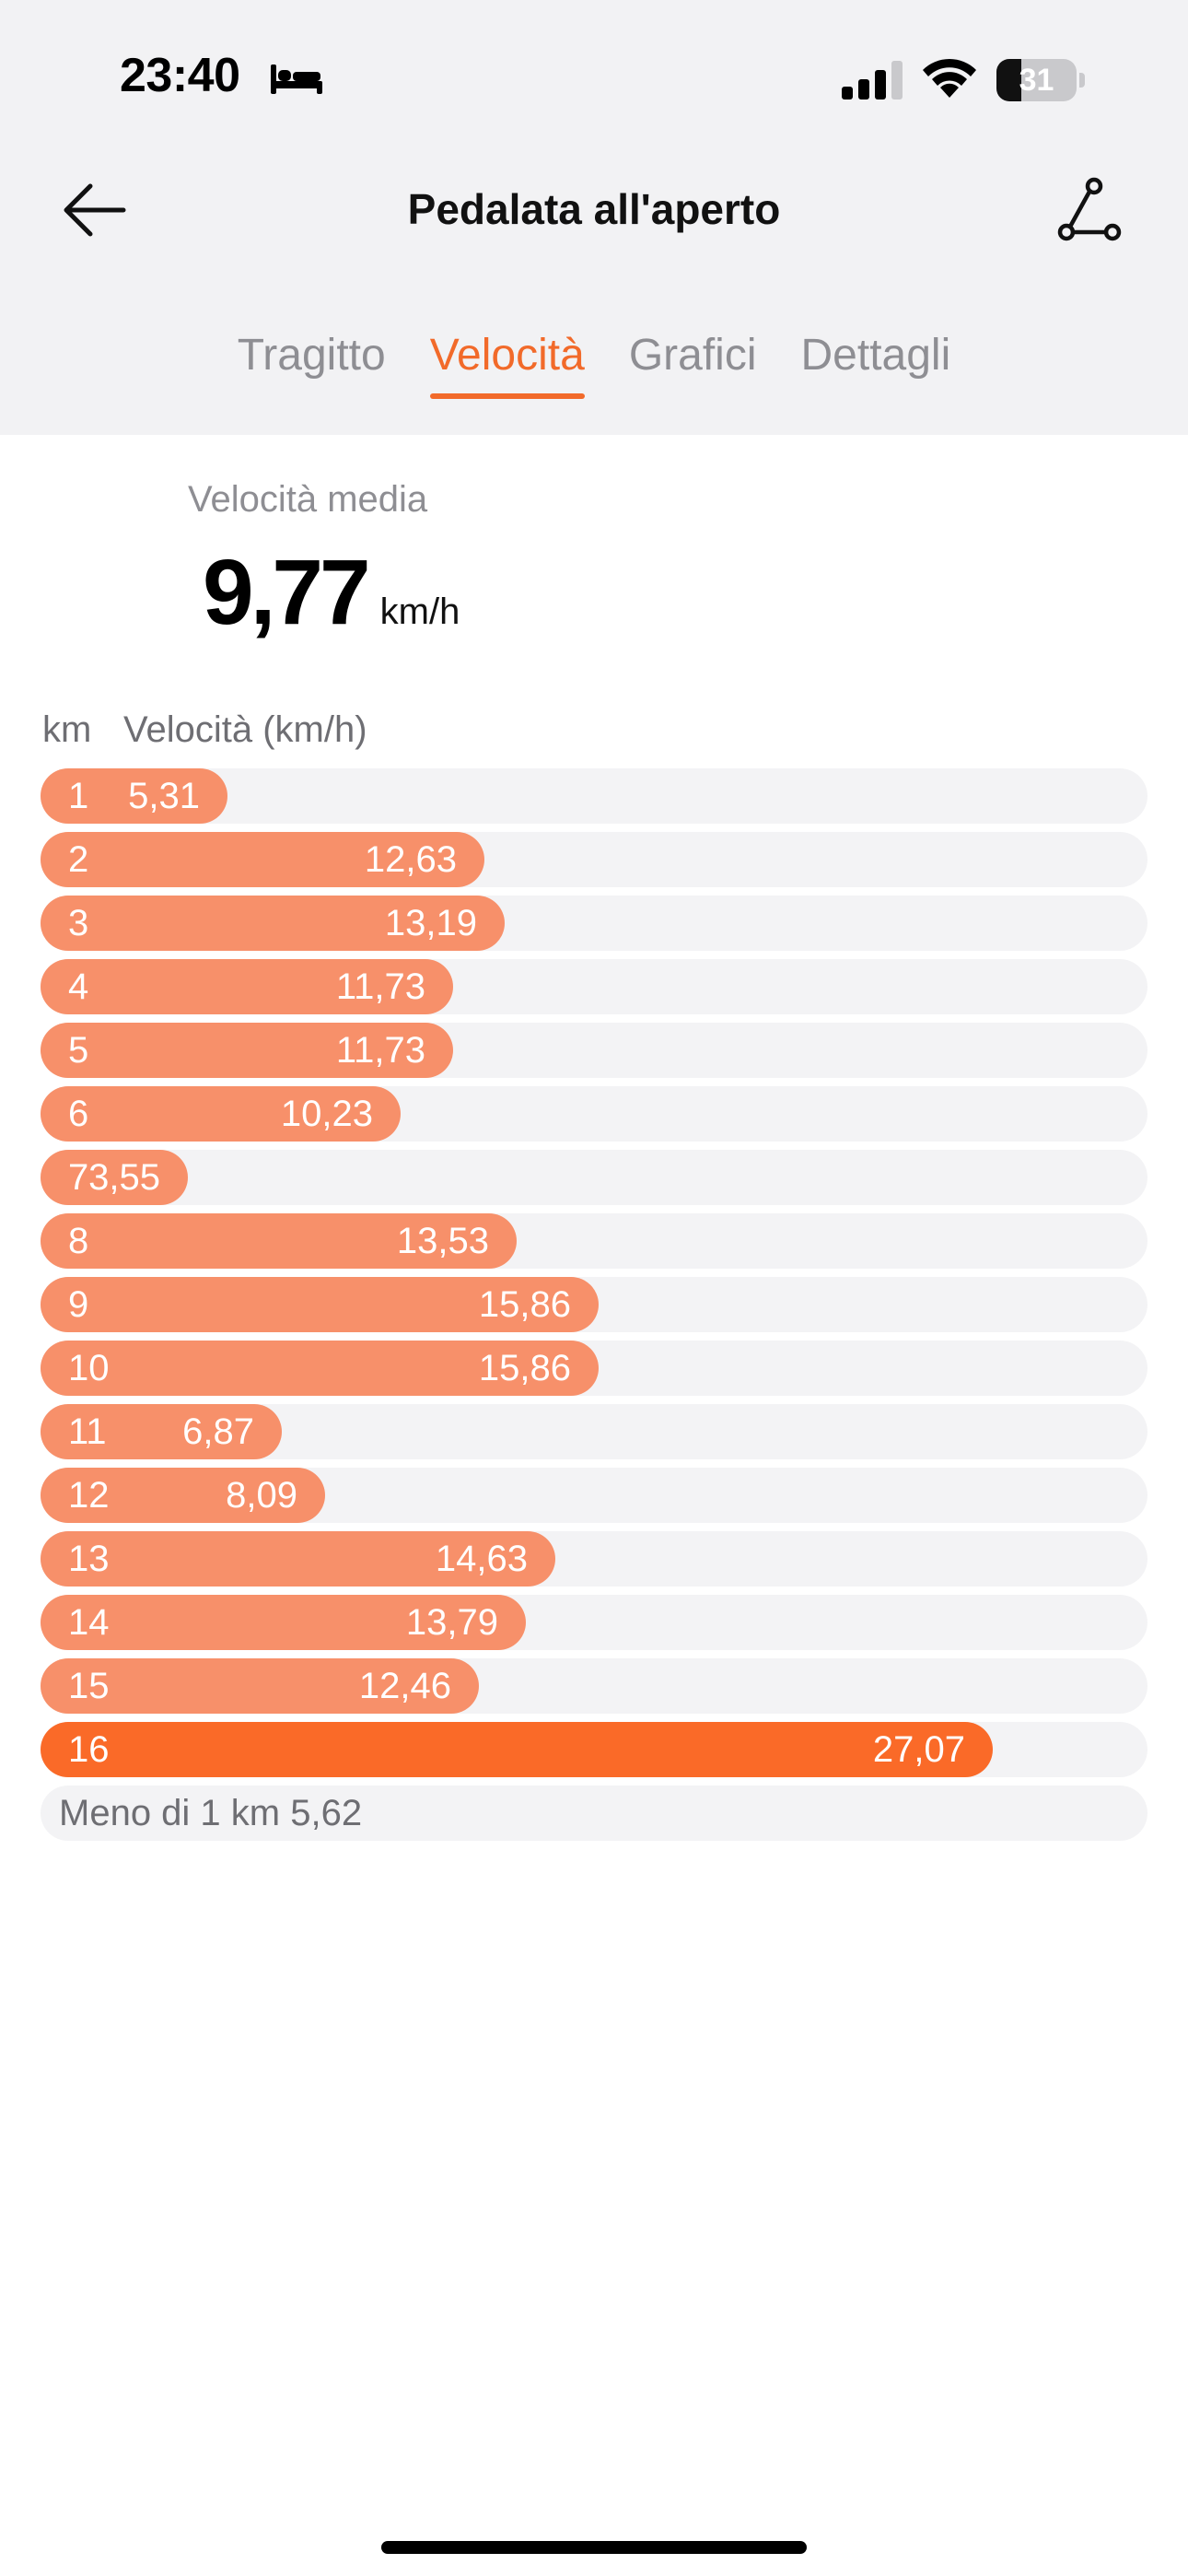  Describe the element at coordinates (430, 923) in the screenshot. I see `split-speed-value: 13,19` at that location.